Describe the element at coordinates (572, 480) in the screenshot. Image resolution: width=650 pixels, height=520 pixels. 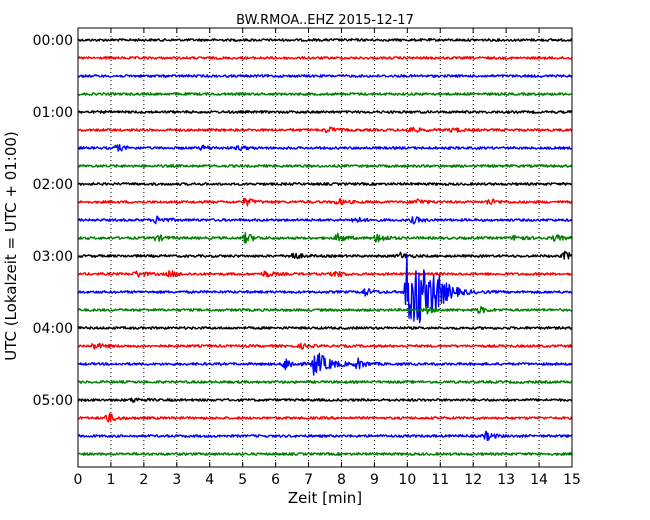
I see `x-tick-label: 15` at that location.